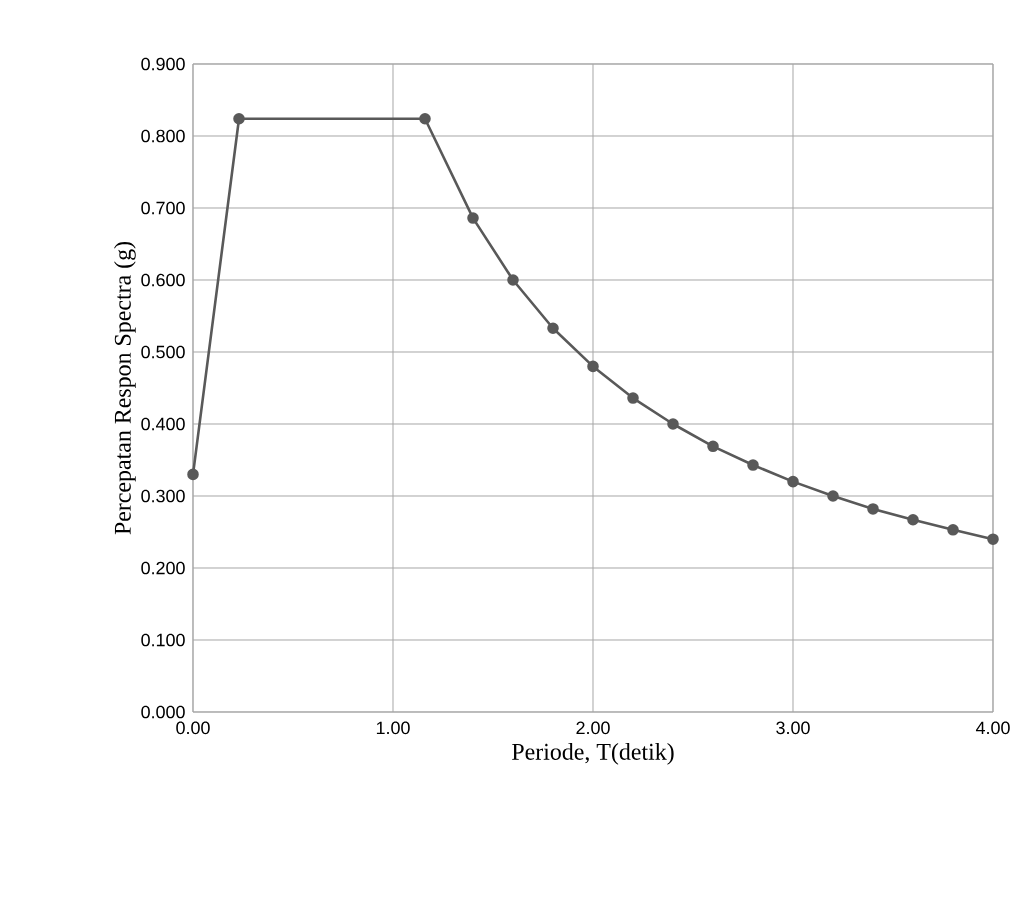  Describe the element at coordinates (163, 136) in the screenshot. I see `y-tick-label: 0.800` at that location.